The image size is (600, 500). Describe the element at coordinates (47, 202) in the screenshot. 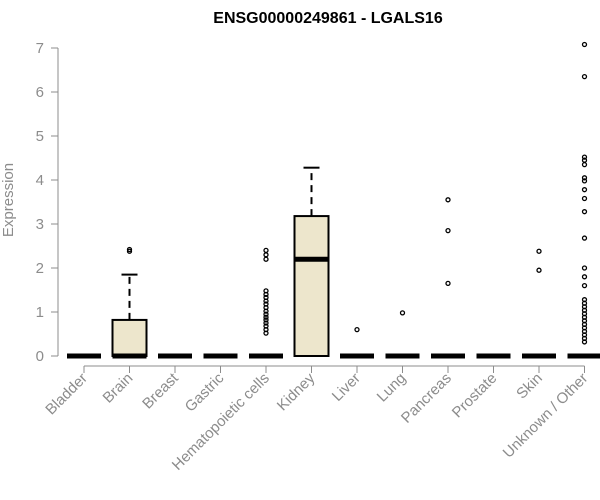

I see `y-axis: 0 1 2 3 4 5 6 7` at that location.